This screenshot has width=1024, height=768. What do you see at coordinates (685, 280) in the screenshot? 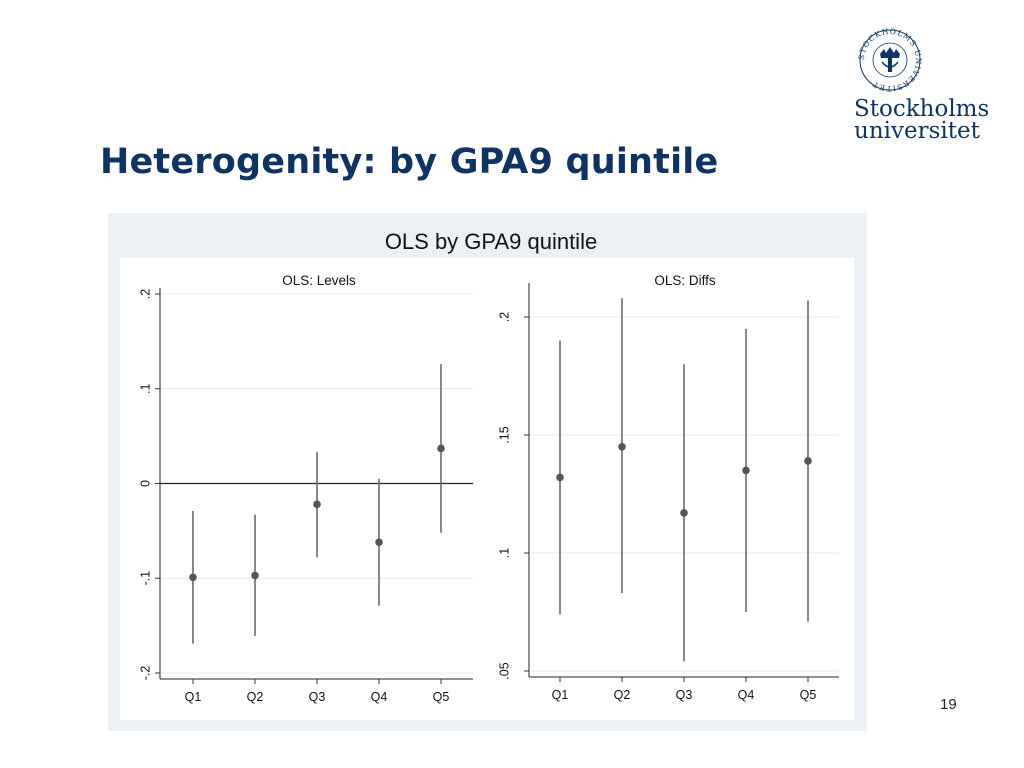
I see `panel-title: OLS: Diffs` at bounding box center [685, 280].